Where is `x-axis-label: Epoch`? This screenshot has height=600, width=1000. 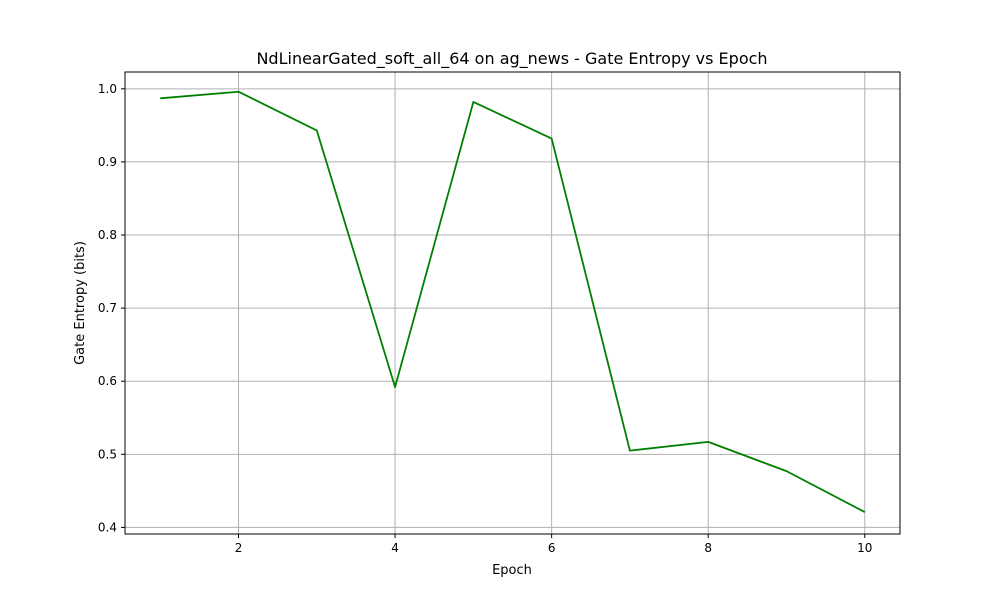
x-axis-label: Epoch is located at coordinates (512, 570).